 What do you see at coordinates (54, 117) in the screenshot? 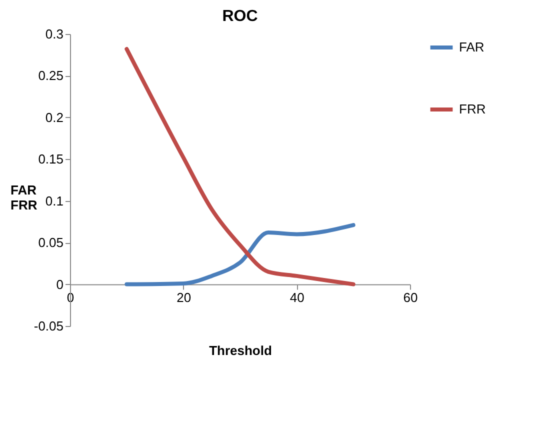
I see `y-tick-label: 0.2` at bounding box center [54, 117].